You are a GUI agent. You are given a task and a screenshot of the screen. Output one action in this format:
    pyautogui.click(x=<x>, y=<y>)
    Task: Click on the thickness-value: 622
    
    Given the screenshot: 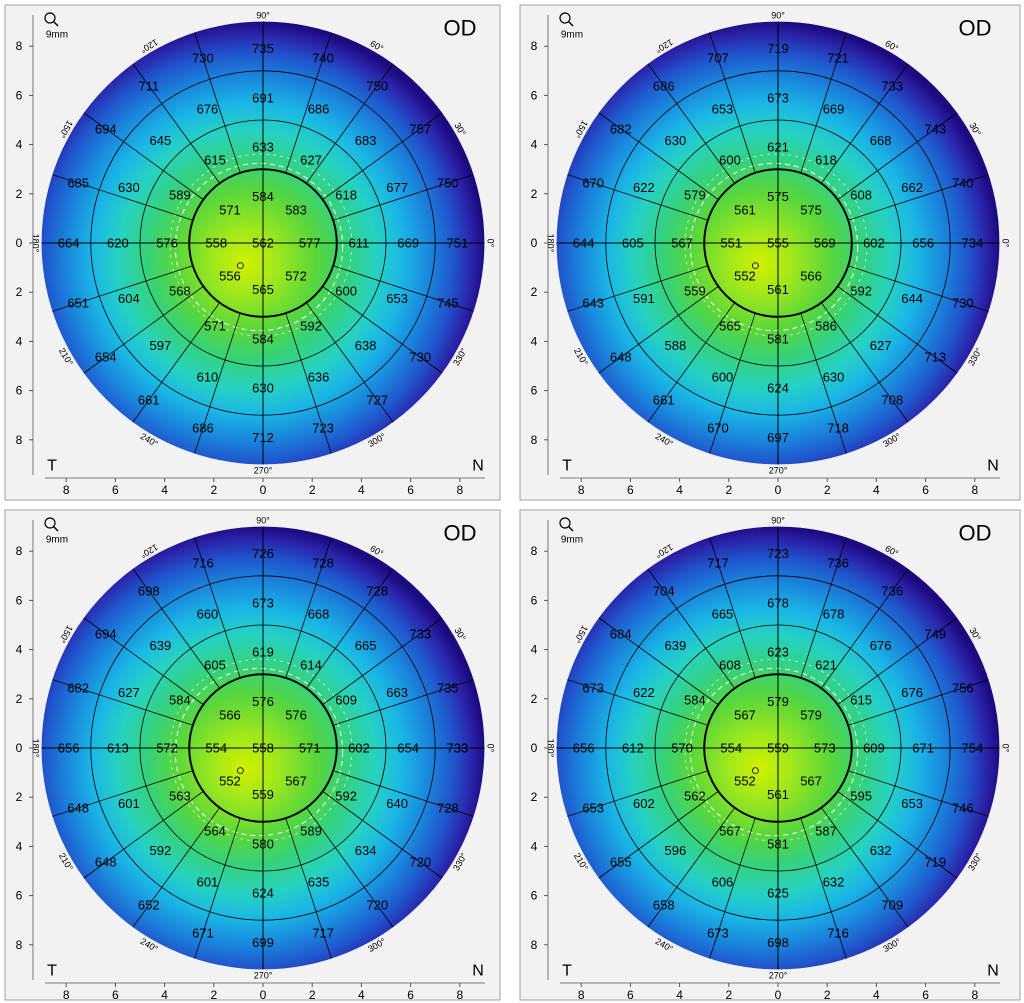 What is the action you would take?
    pyautogui.click(x=644, y=692)
    